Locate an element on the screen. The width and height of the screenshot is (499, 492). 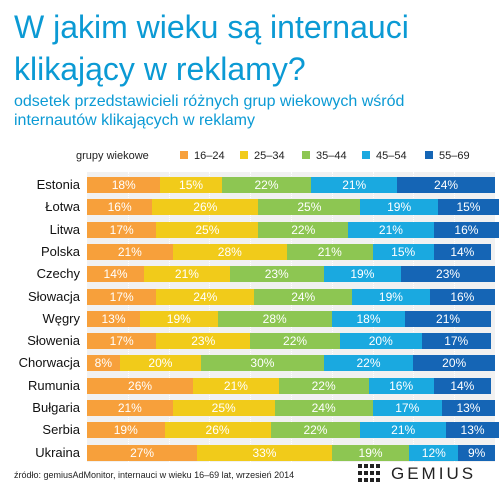
legend-item: 35–44 is located at coordinates (324, 156).